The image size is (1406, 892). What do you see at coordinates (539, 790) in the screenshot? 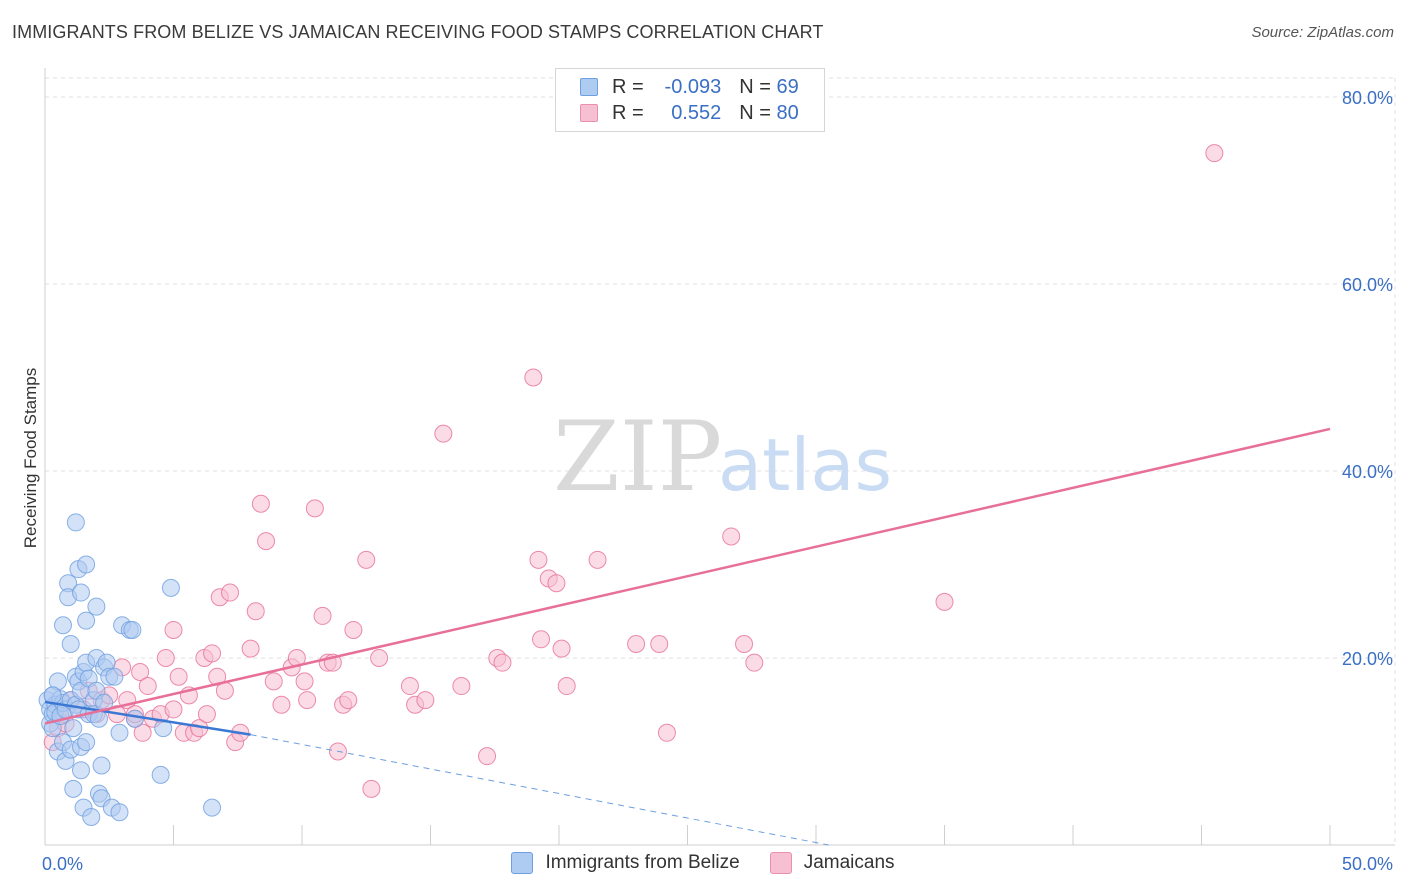
I see `belize-trend-extension` at bounding box center [539, 790].